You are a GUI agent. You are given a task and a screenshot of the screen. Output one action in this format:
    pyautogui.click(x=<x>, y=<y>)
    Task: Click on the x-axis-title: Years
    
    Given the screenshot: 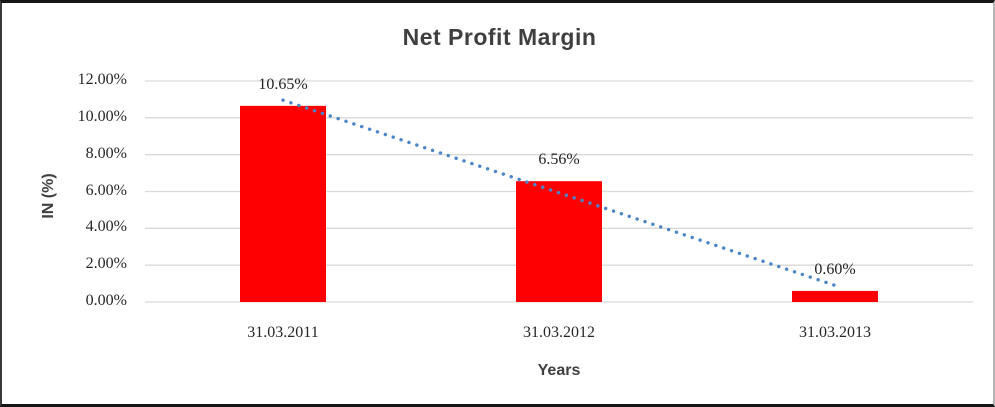 What is the action you would take?
    pyautogui.click(x=559, y=370)
    